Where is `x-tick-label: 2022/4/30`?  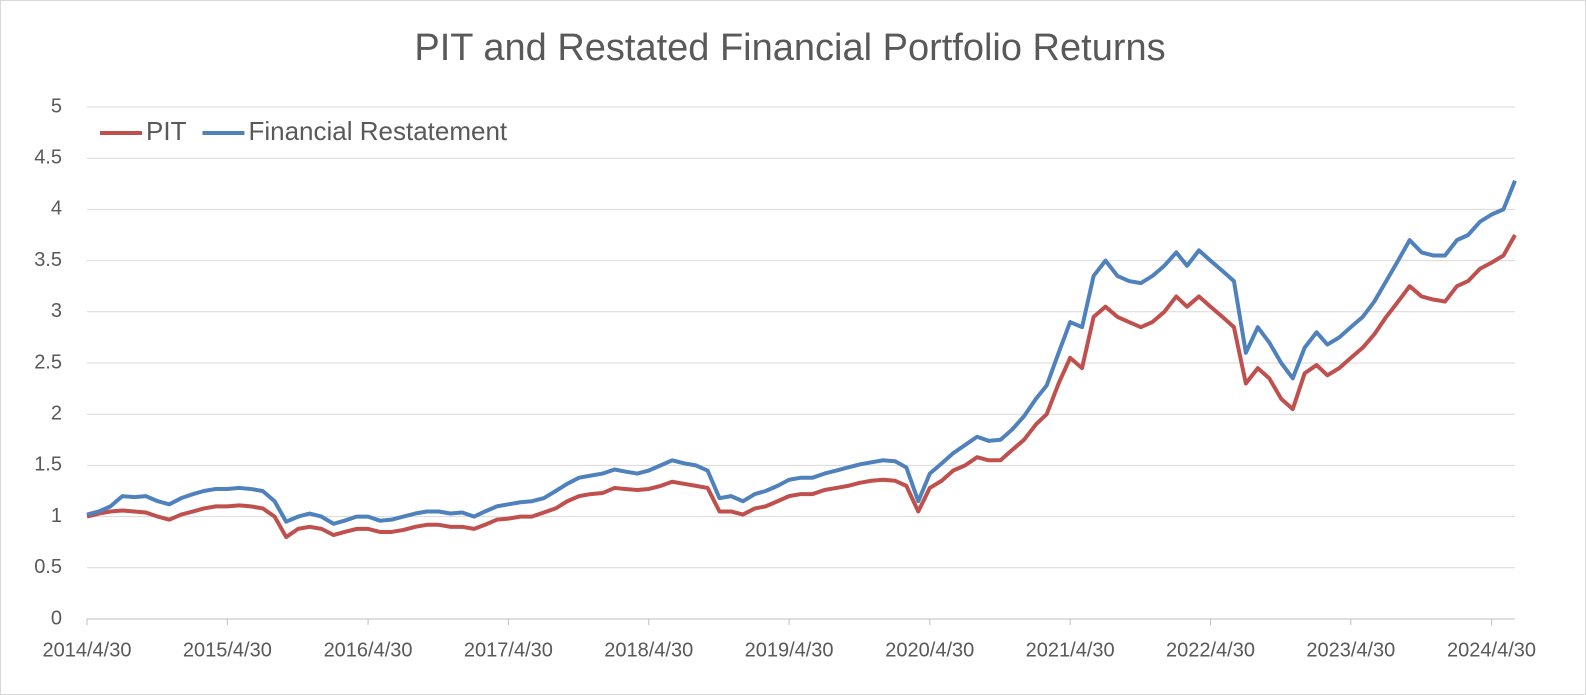 x-tick-label: 2022/4/30 is located at coordinates (1210, 650).